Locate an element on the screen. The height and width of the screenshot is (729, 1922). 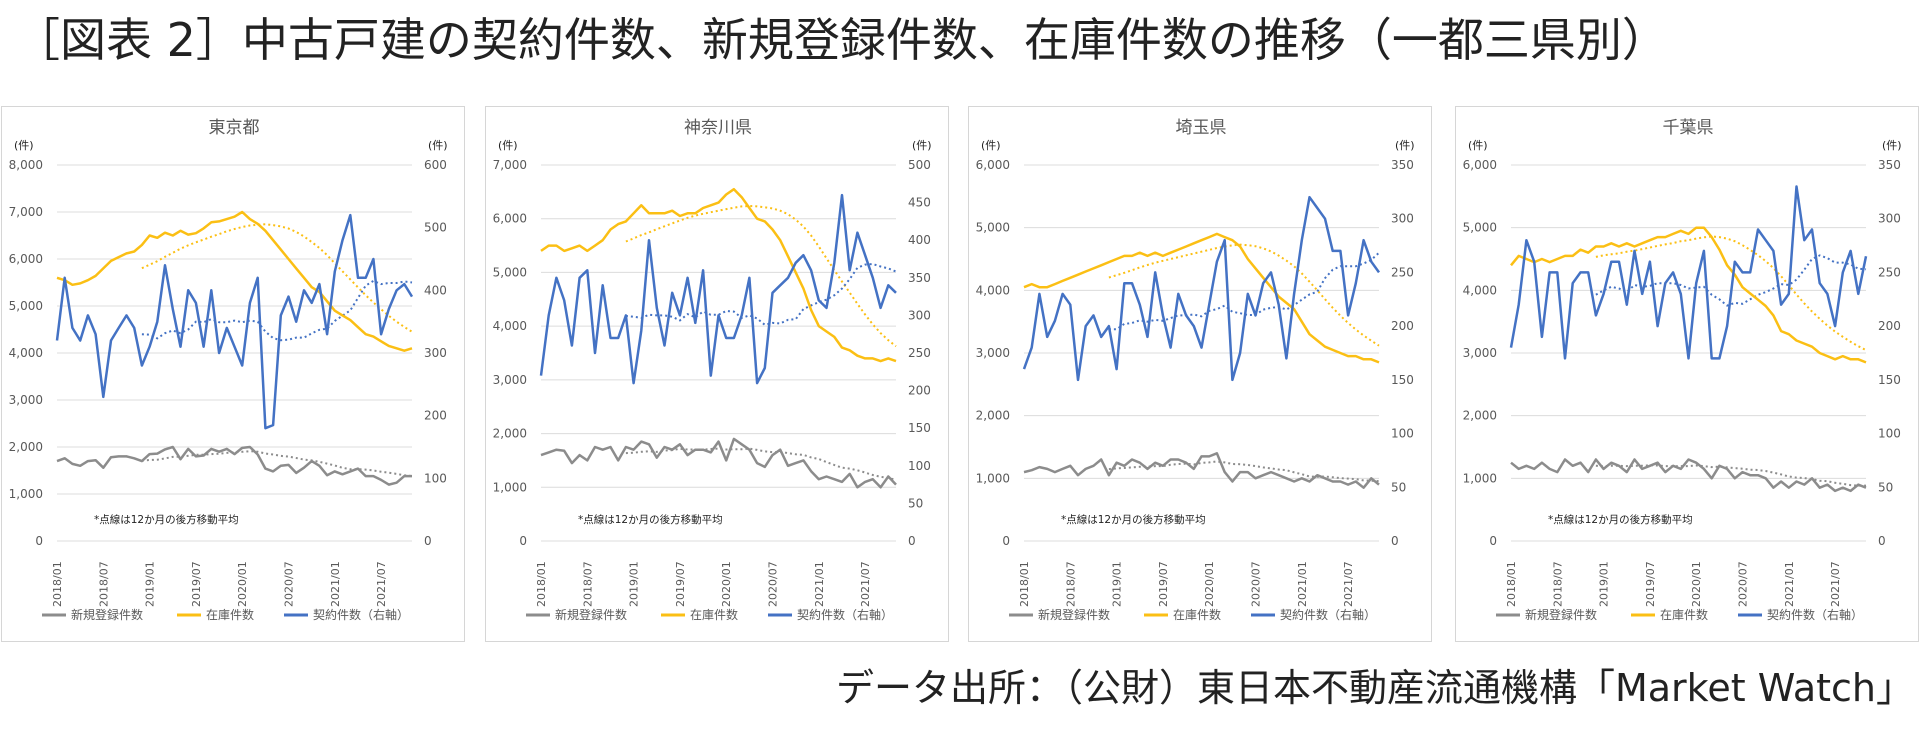
chart-title: 神奈川県 is located at coordinates (718, 128).